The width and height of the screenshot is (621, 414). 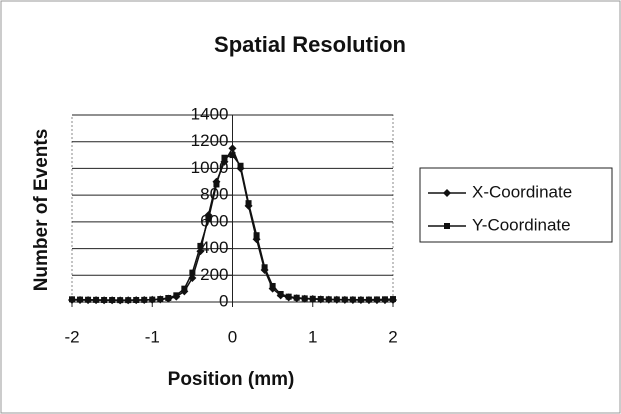 I want to click on legend, so click(x=516, y=205).